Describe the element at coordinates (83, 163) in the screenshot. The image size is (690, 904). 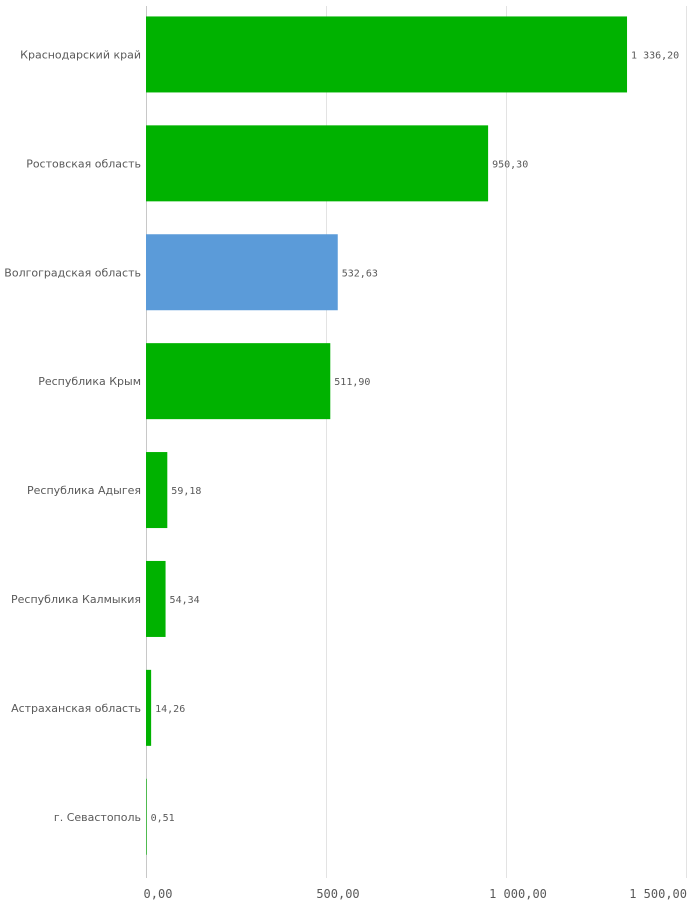
I see `category-label: Ростовская область` at that location.